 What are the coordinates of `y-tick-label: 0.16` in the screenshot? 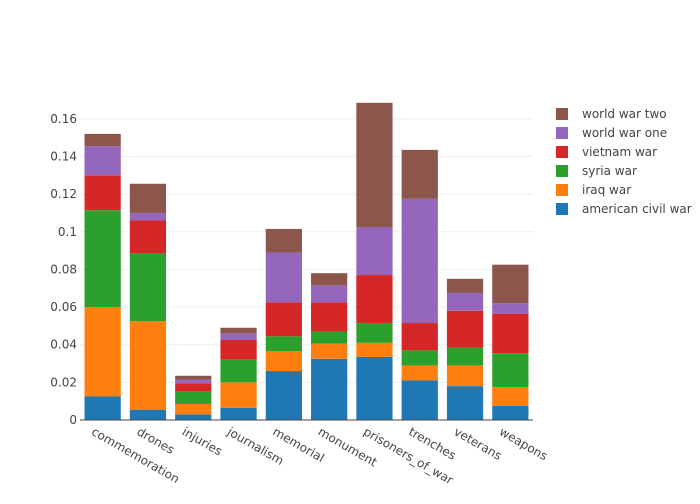 It's located at (63, 119).